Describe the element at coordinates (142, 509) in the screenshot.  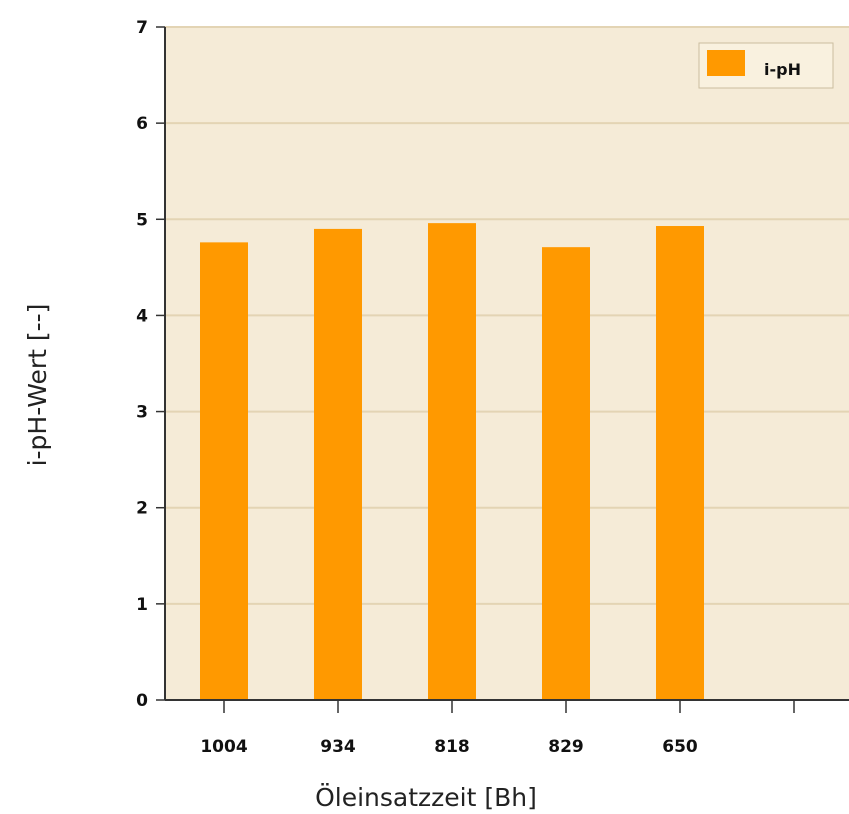
I see `y-tick-label: 2` at that location.